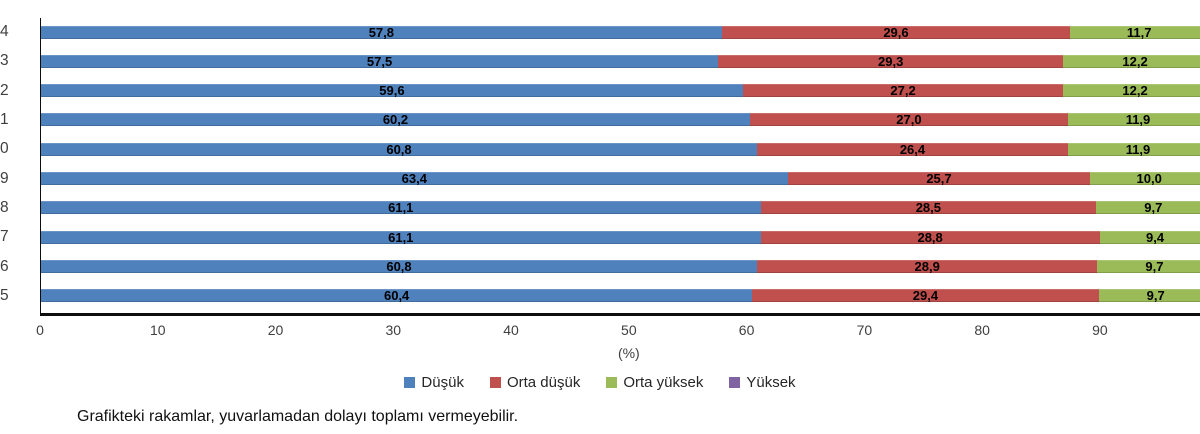 The height and width of the screenshot is (434, 1200). Describe the element at coordinates (495, 382) in the screenshot. I see `legend-swatch-orta-dusuk` at that location.